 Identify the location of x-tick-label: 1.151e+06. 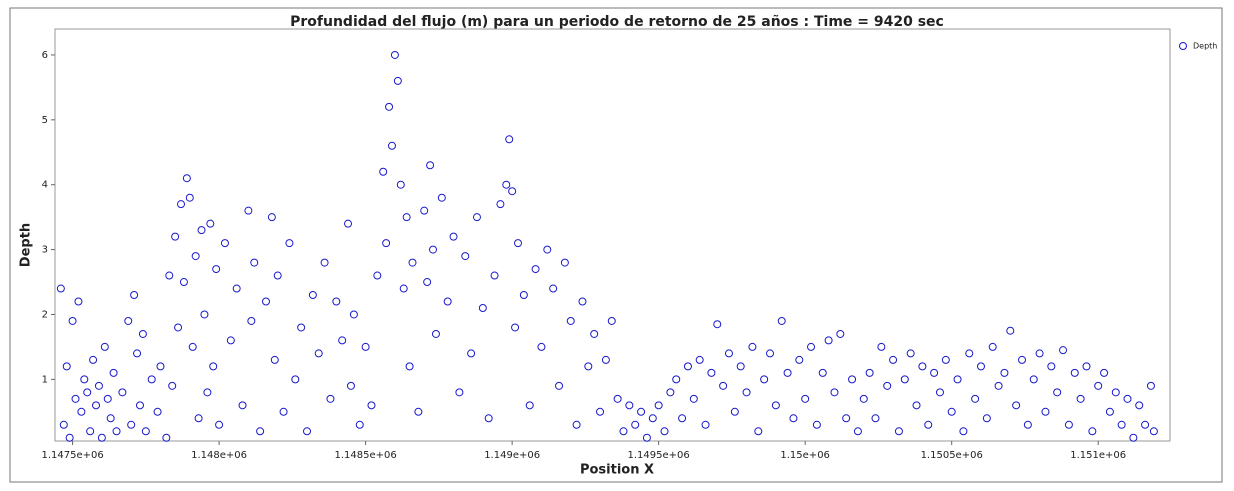
(1098, 455).